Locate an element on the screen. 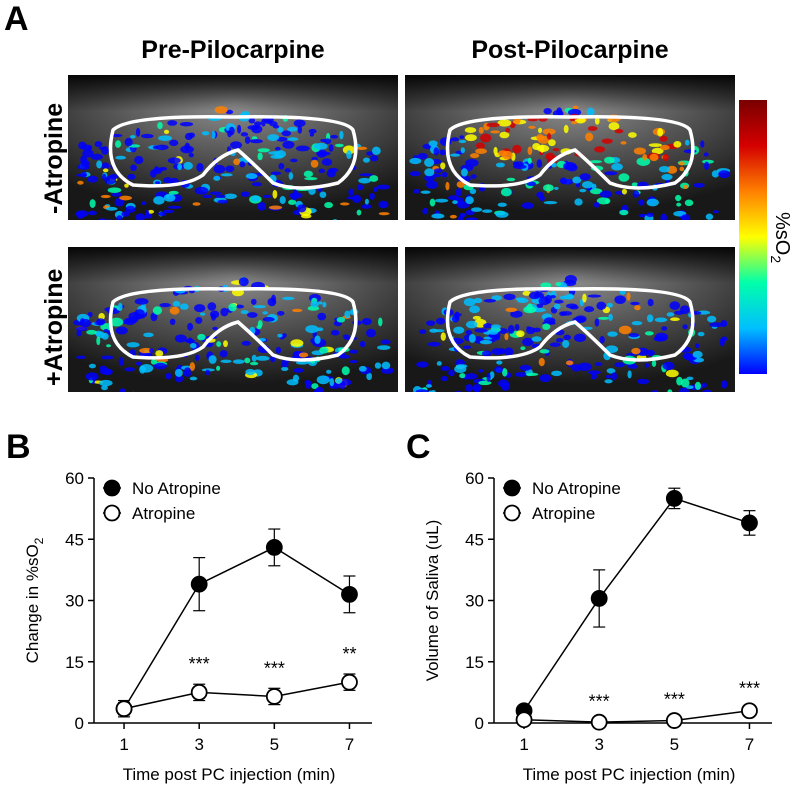  colorbar-label: %sO2 is located at coordinates (780, 238).